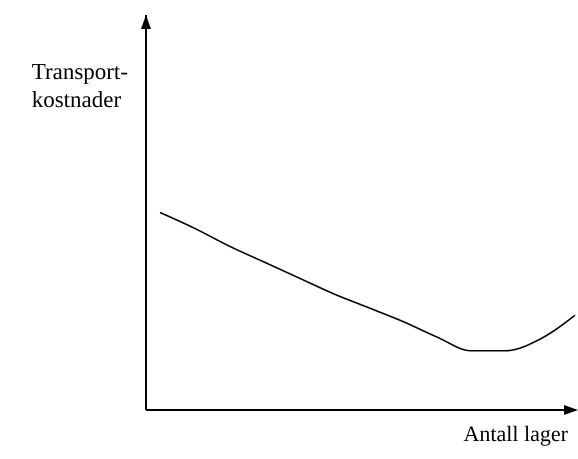  I want to click on x-axis-title: Antall lager, so click(516, 434).